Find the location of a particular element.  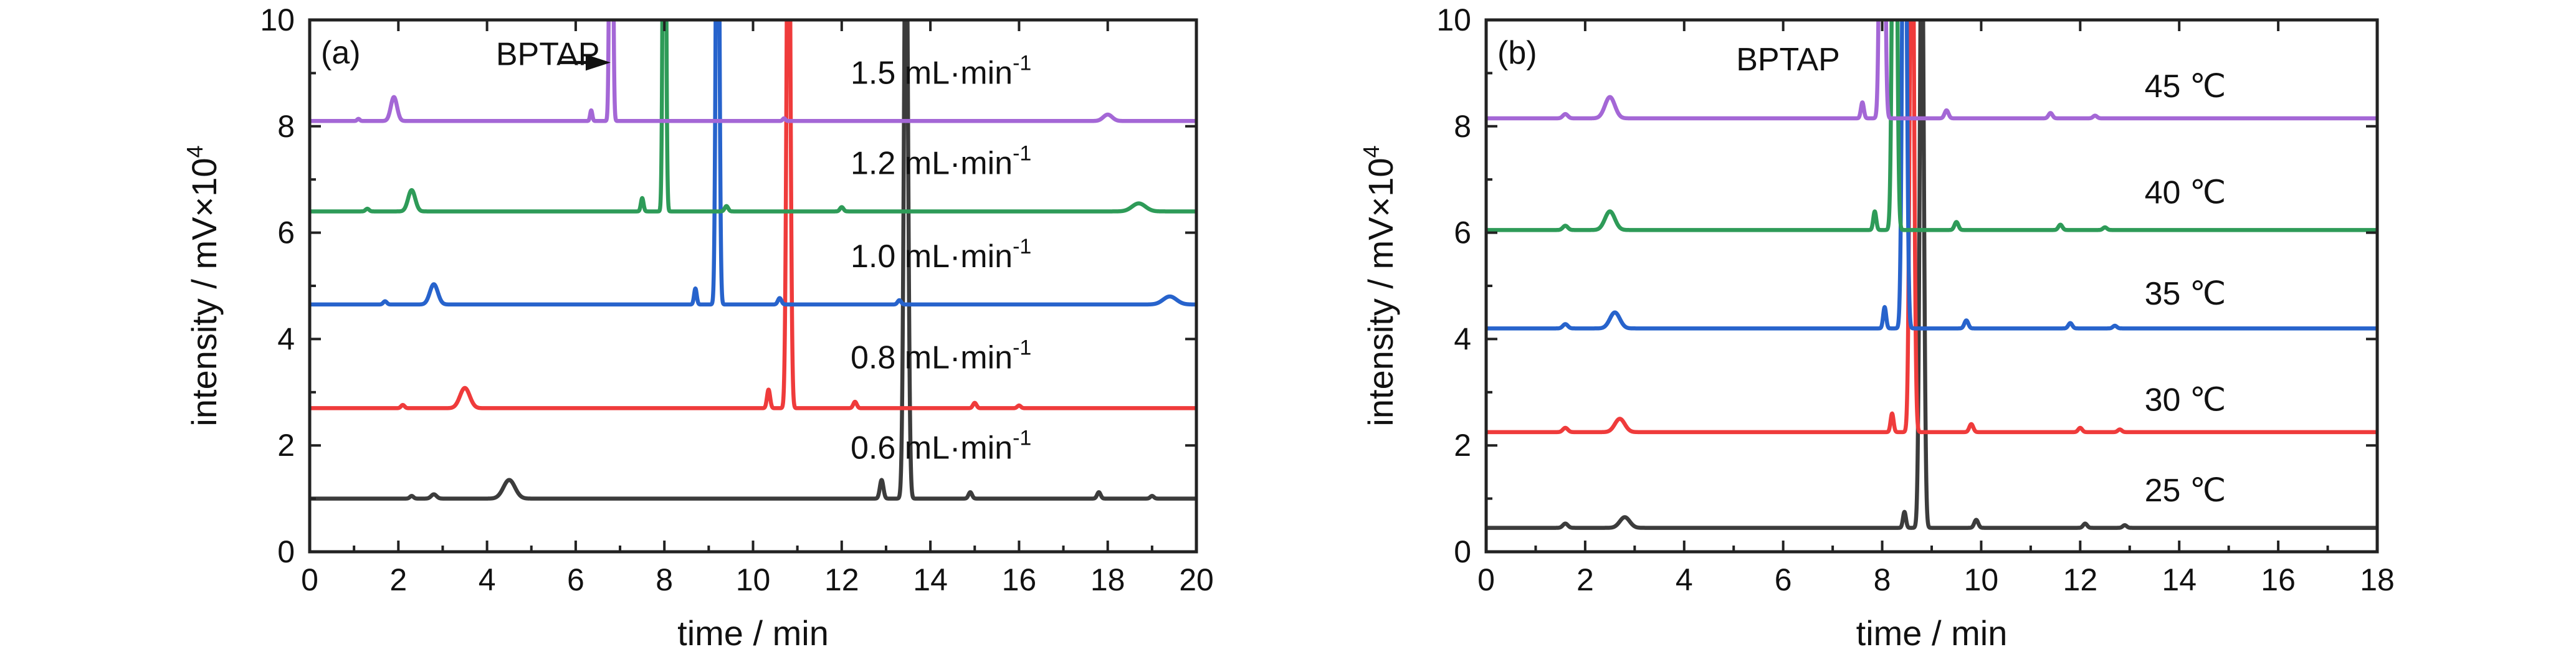

series-label-4: 40 ℃ is located at coordinates (2185, 193).